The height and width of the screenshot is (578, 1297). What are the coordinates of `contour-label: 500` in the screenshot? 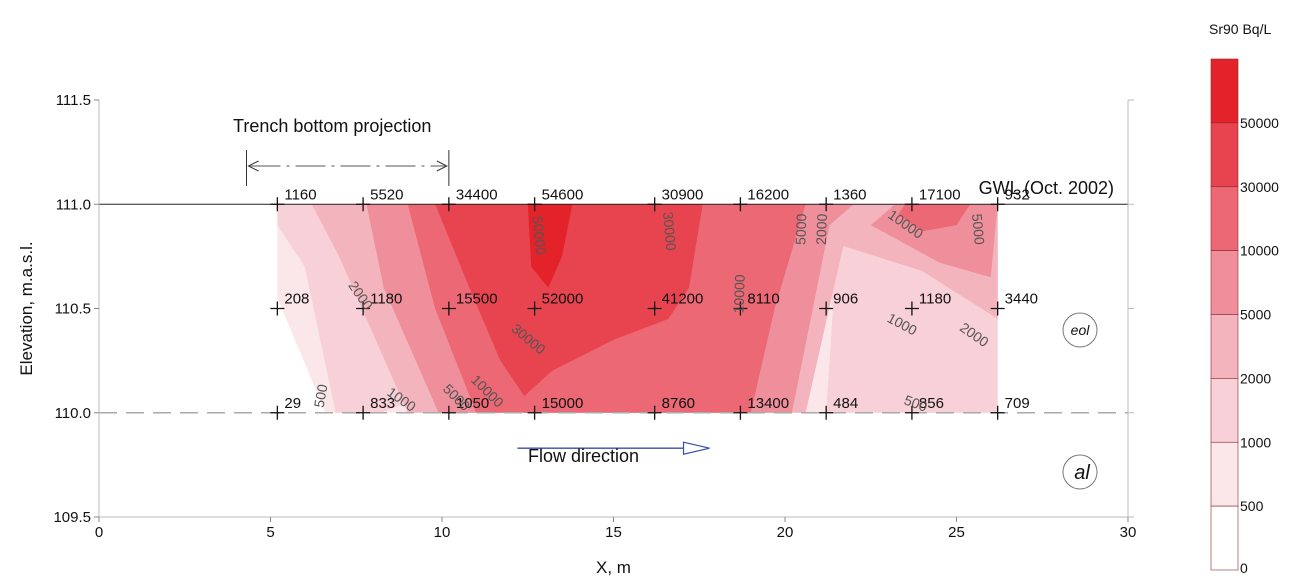 It's located at (916, 403).